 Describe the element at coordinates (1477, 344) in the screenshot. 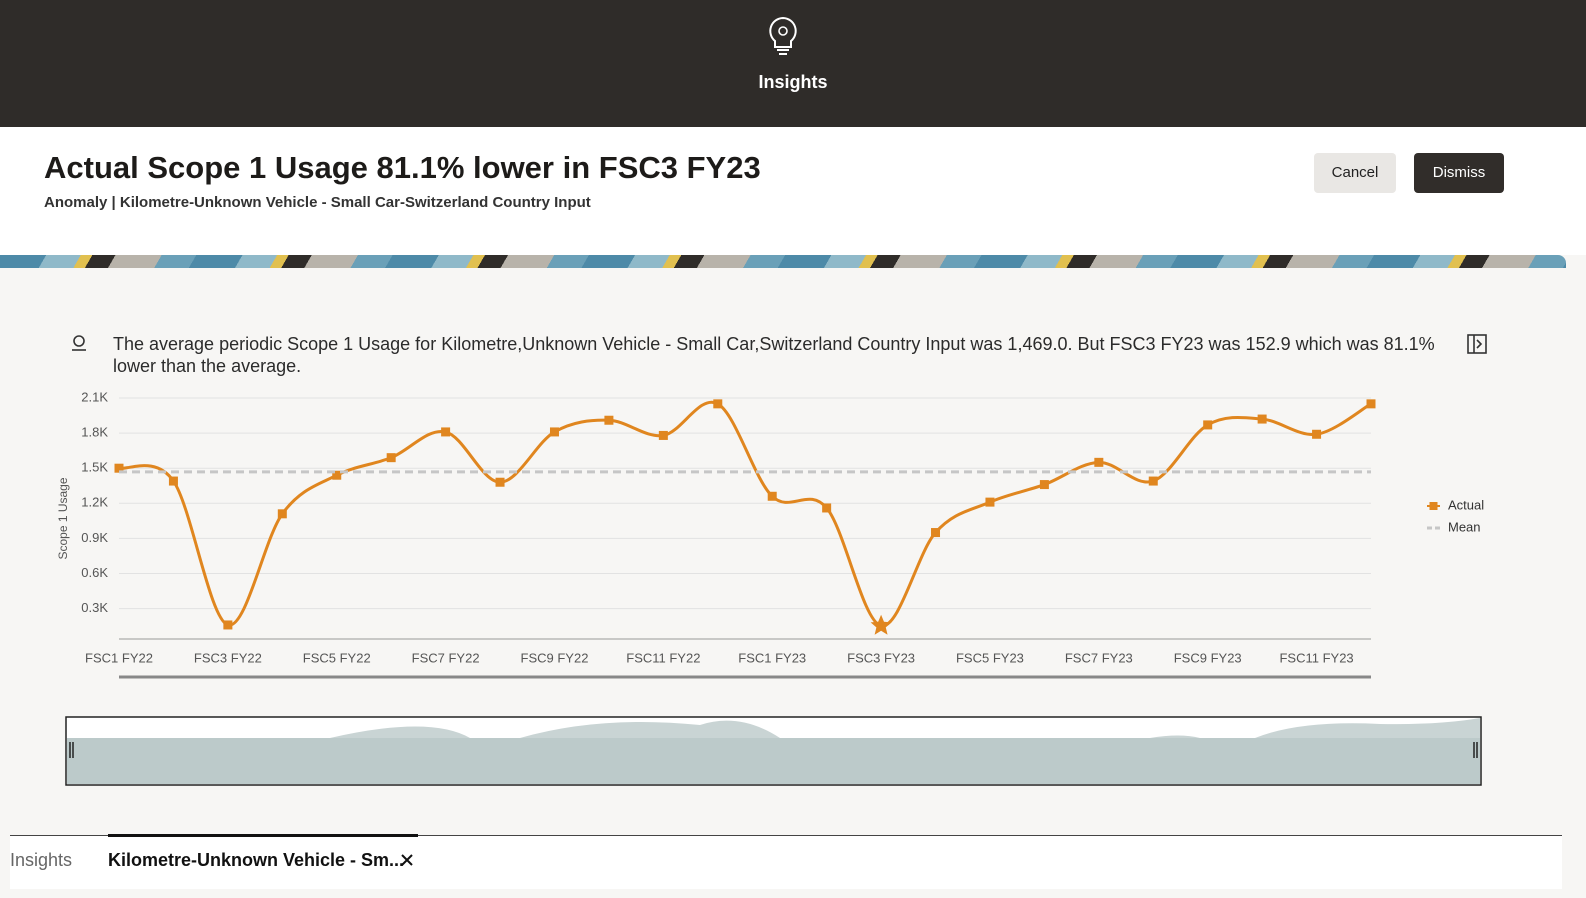

I see `expand-icon` at that location.